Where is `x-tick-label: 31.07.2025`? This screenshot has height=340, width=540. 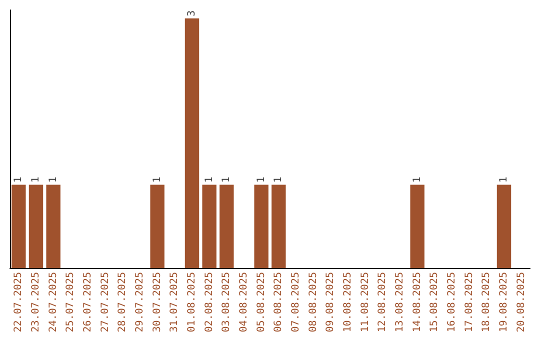 x-tick-label: 31.07.2025 is located at coordinates (174, 302).